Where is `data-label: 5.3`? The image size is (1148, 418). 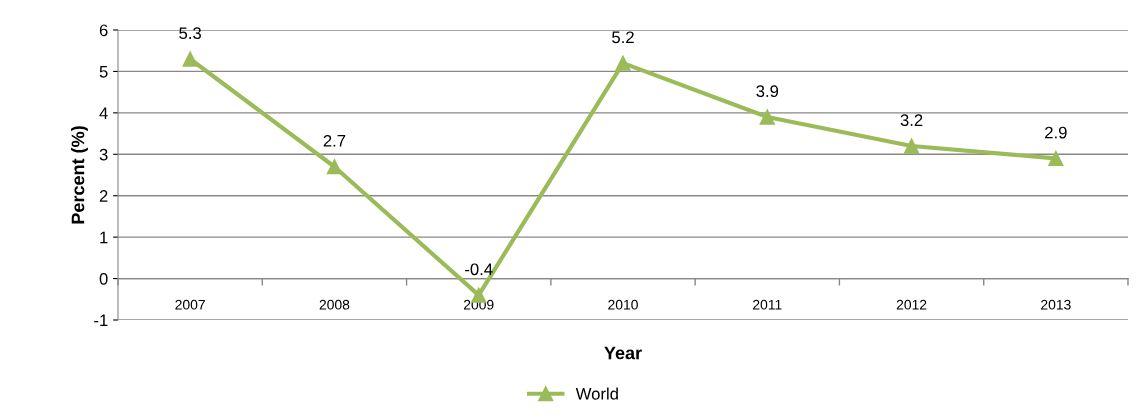 data-label: 5.3 is located at coordinates (190, 33).